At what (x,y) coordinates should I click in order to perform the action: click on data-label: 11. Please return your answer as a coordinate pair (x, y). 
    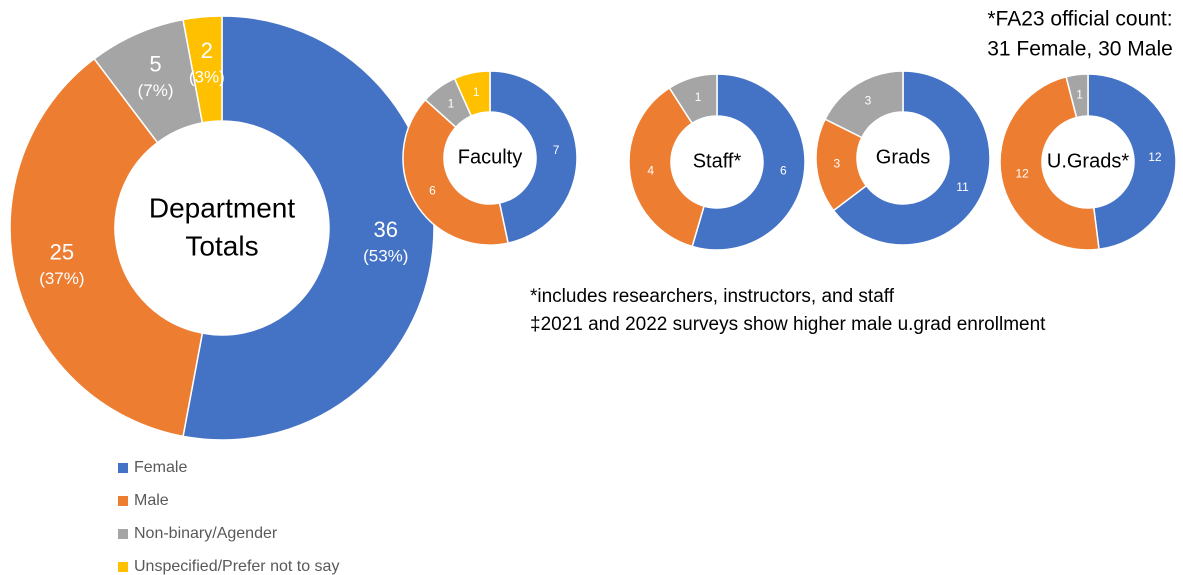
    Looking at the image, I should click on (962, 187).